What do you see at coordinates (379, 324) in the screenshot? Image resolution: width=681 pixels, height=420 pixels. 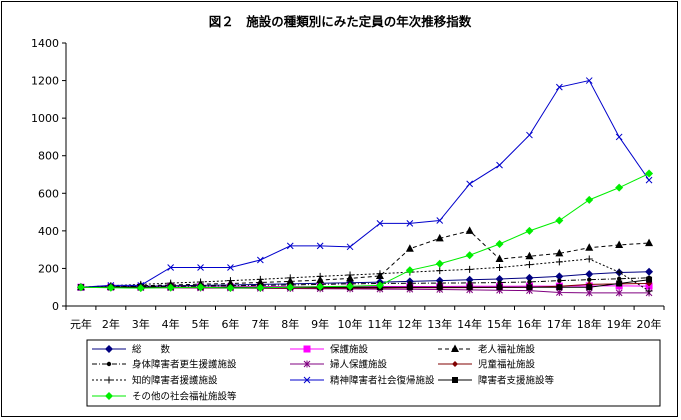 I see `x-tick-label: 11年` at bounding box center [379, 324].